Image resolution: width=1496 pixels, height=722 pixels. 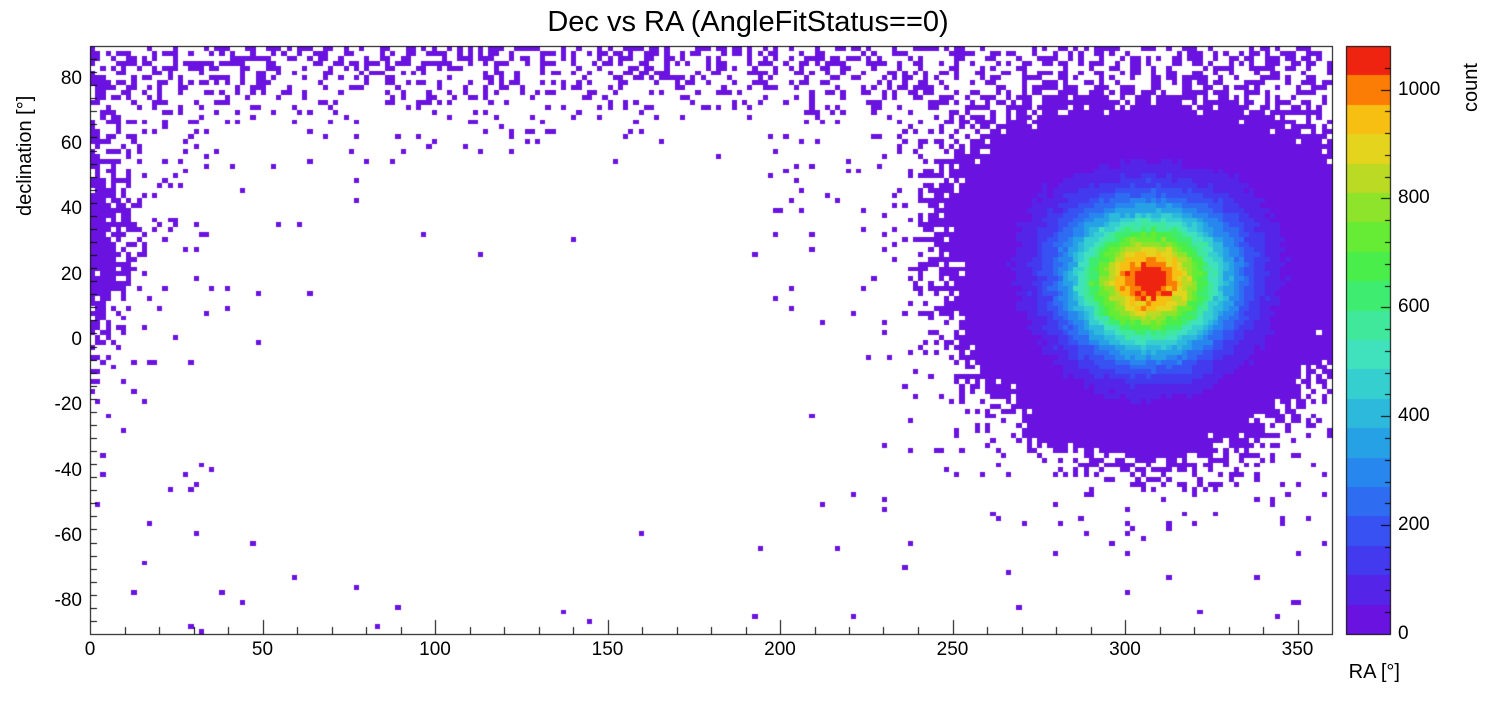 What do you see at coordinates (1414, 416) in the screenshot?
I see `z-tick-label: 400` at bounding box center [1414, 416].